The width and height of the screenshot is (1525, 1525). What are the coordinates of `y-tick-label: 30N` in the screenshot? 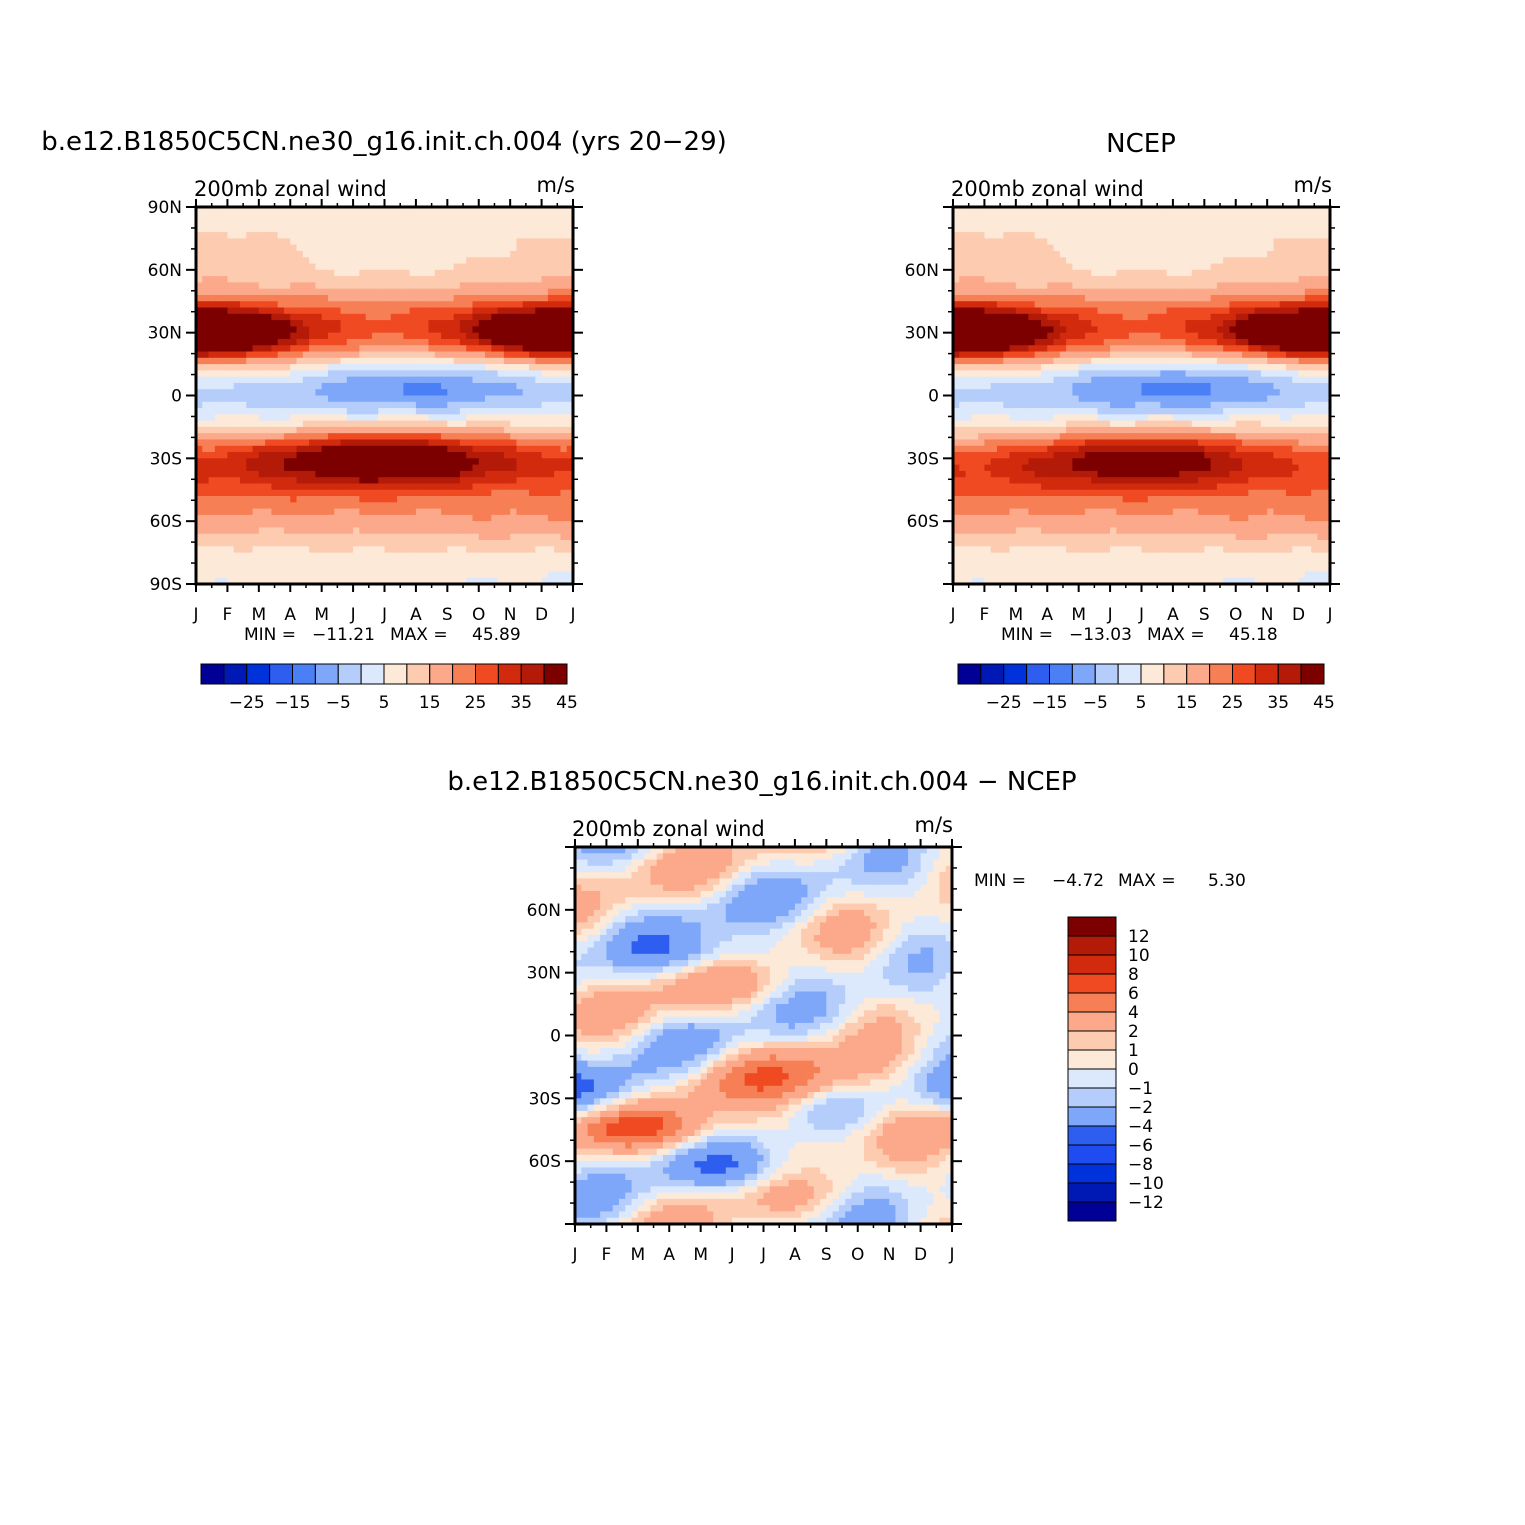 It's located at (165, 334).